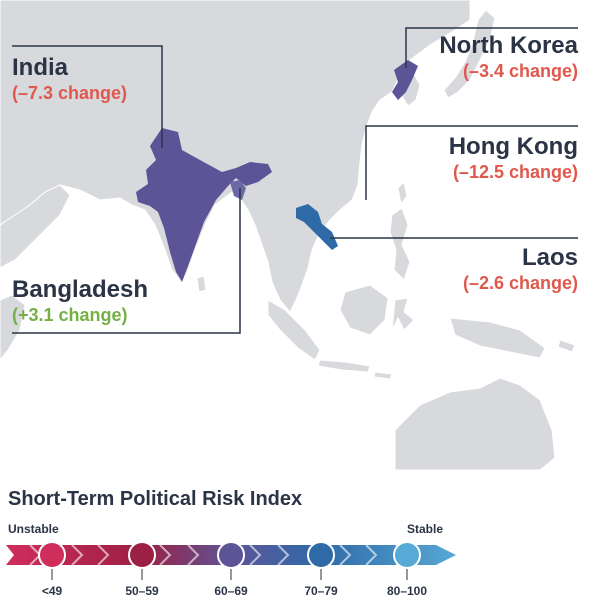 The width and height of the screenshot is (590, 603). I want to click on india-leader, so click(87, 96).